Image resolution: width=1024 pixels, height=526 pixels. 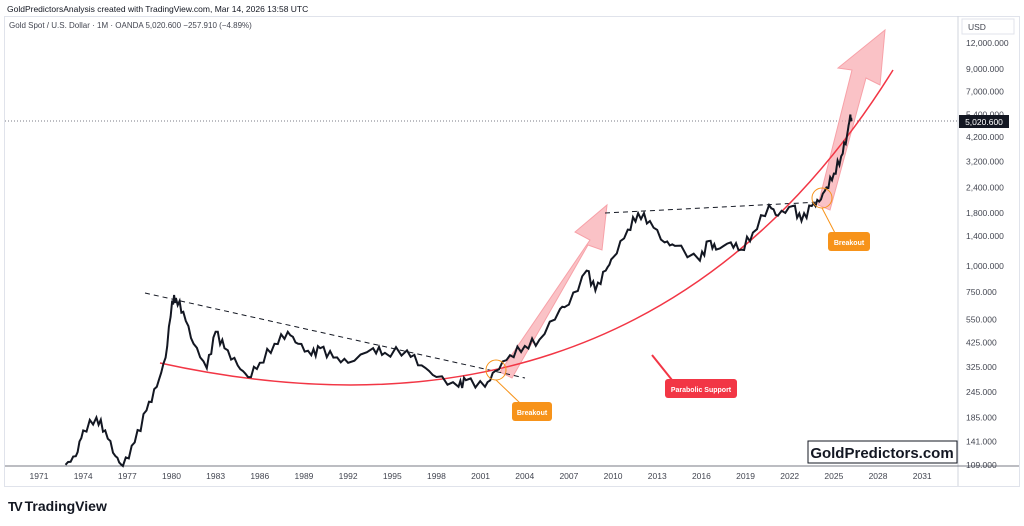 I want to click on y-tick-label: 141.000, so click(x=981, y=442).